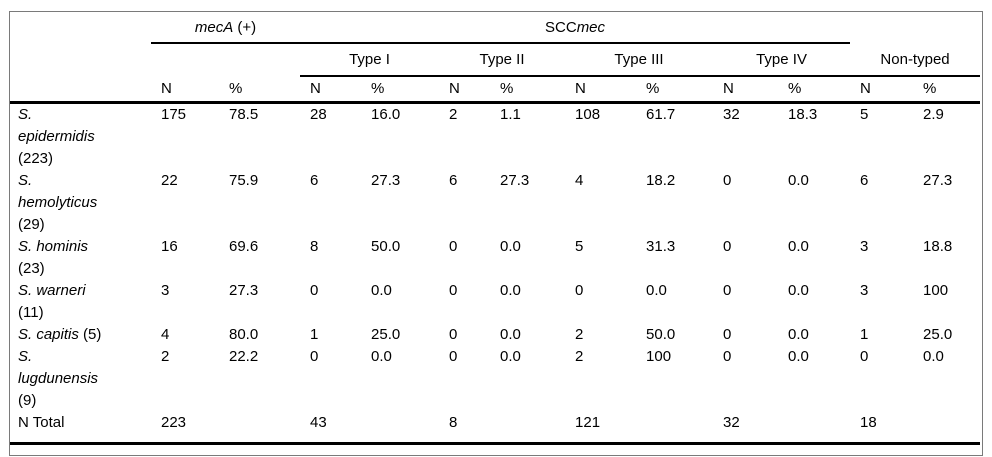  Describe the element at coordinates (80, 27) in the screenshot. I see `corner-spacer-cell` at that location.